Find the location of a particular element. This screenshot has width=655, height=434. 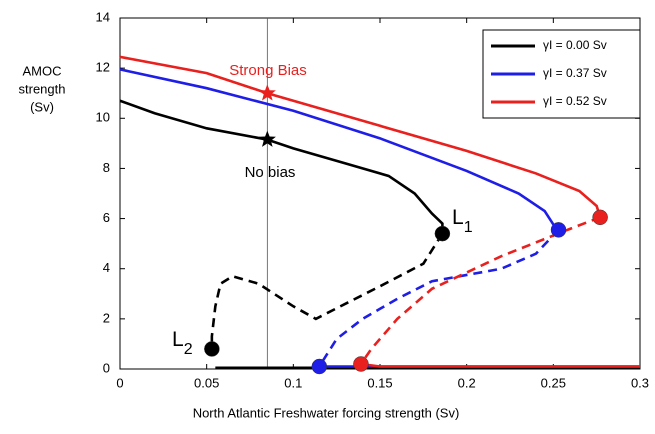

annotation-subscript: 1 is located at coordinates (468, 227).